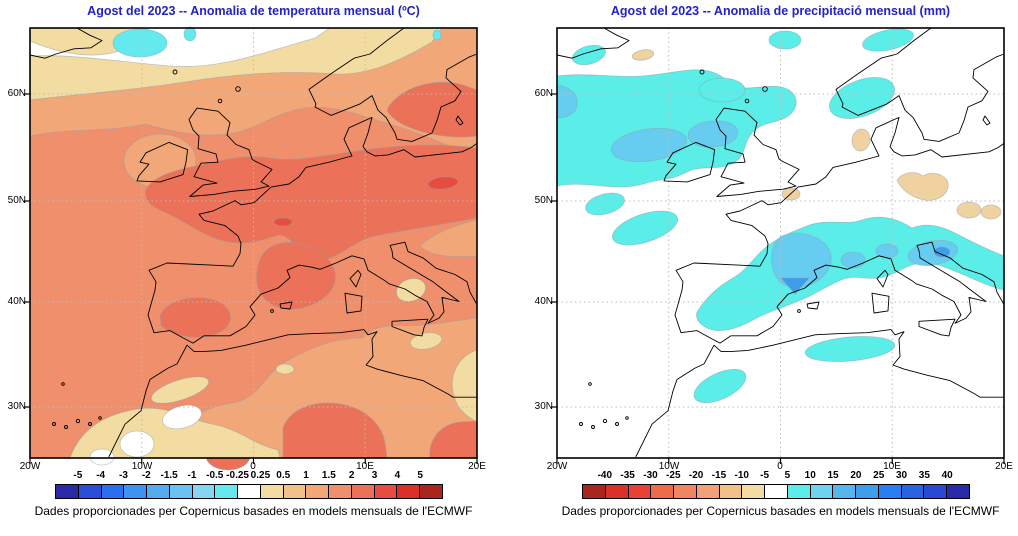  I want to click on anomaly-core-atlantic, so click(649, 145).